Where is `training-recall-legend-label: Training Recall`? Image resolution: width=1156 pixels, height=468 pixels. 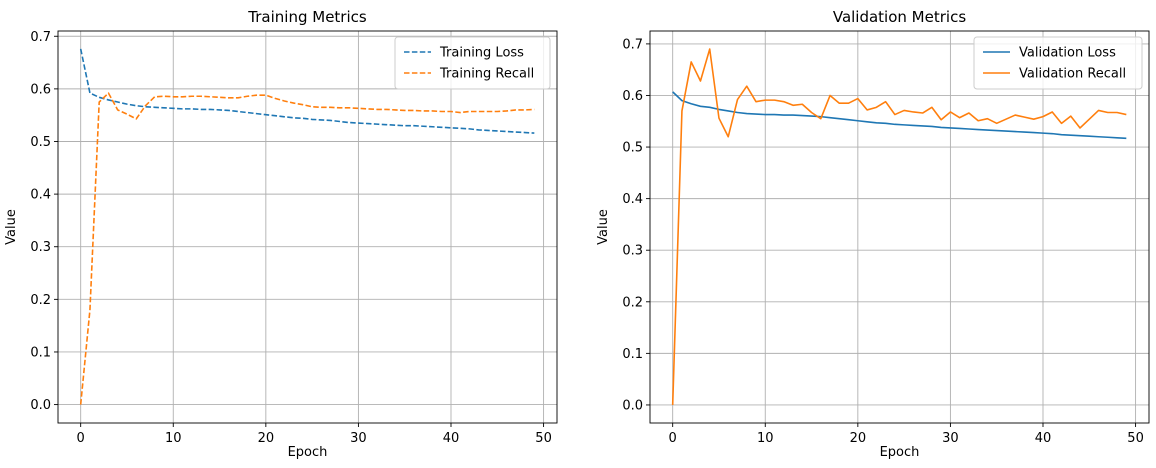
training-recall-legend-label: Training Recall is located at coordinates (486, 74).